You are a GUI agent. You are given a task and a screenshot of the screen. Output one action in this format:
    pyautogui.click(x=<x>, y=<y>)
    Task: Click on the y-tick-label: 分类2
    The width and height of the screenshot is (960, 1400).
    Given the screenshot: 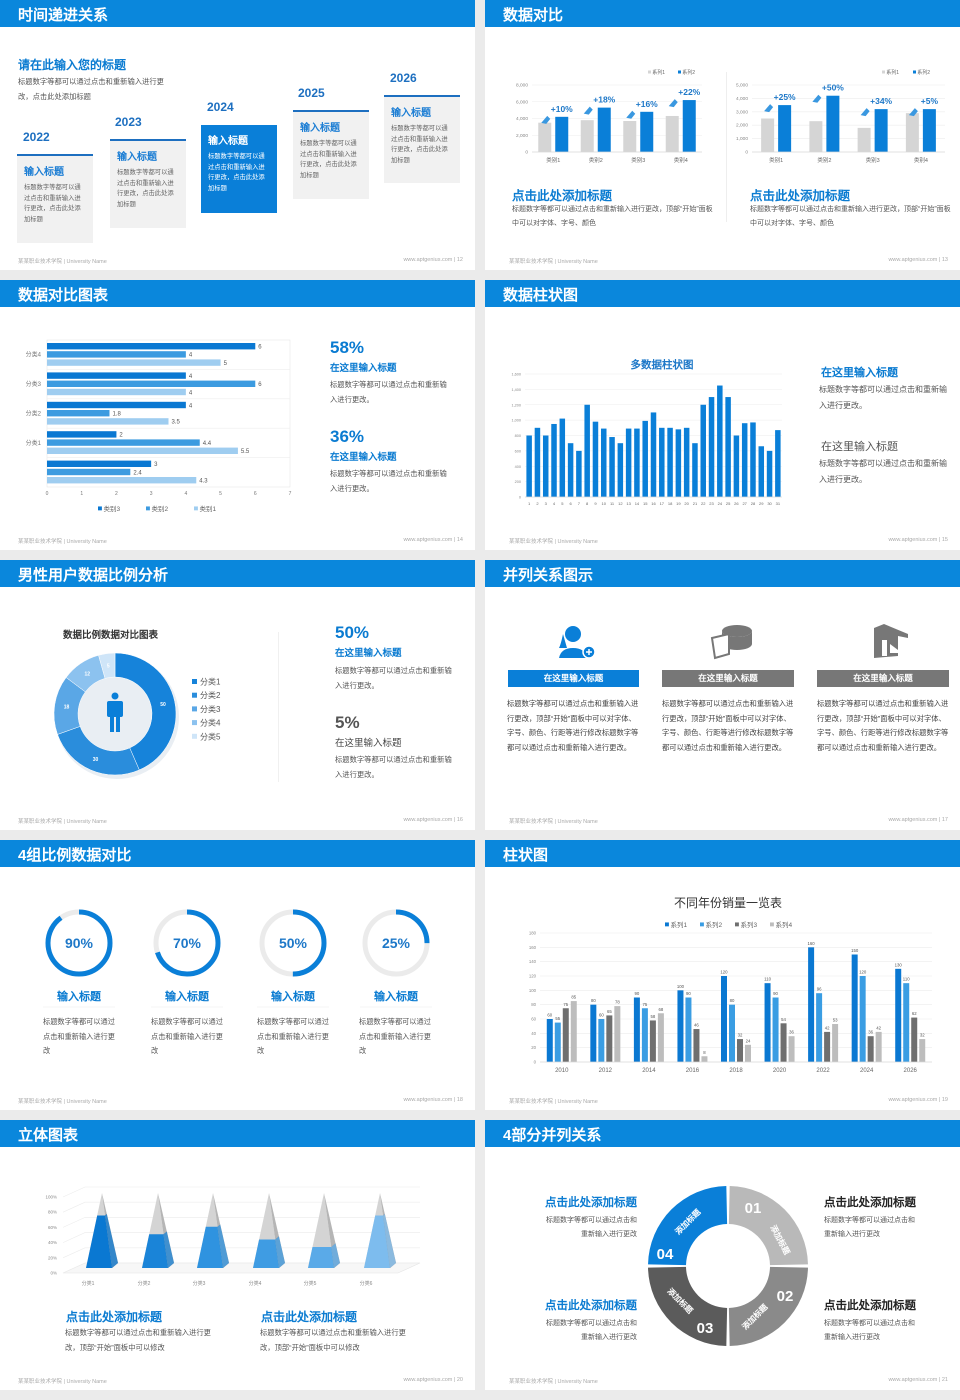 What is the action you would take?
    pyautogui.click(x=34, y=414)
    